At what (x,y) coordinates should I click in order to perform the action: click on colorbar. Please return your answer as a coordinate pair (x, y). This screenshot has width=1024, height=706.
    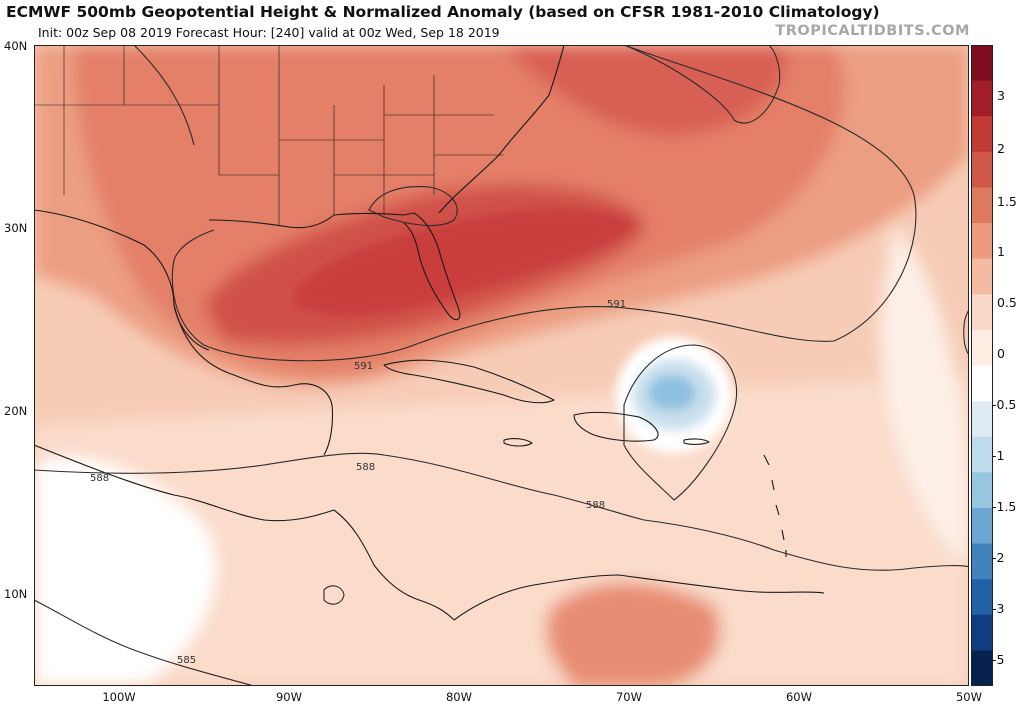
    Looking at the image, I should click on (982, 365).